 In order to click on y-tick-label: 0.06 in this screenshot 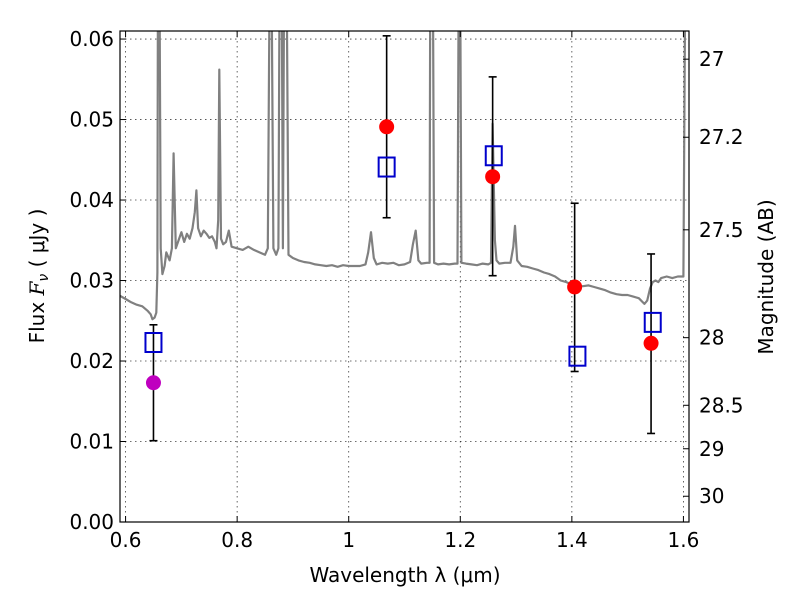, I will do `click(91, 39)`.